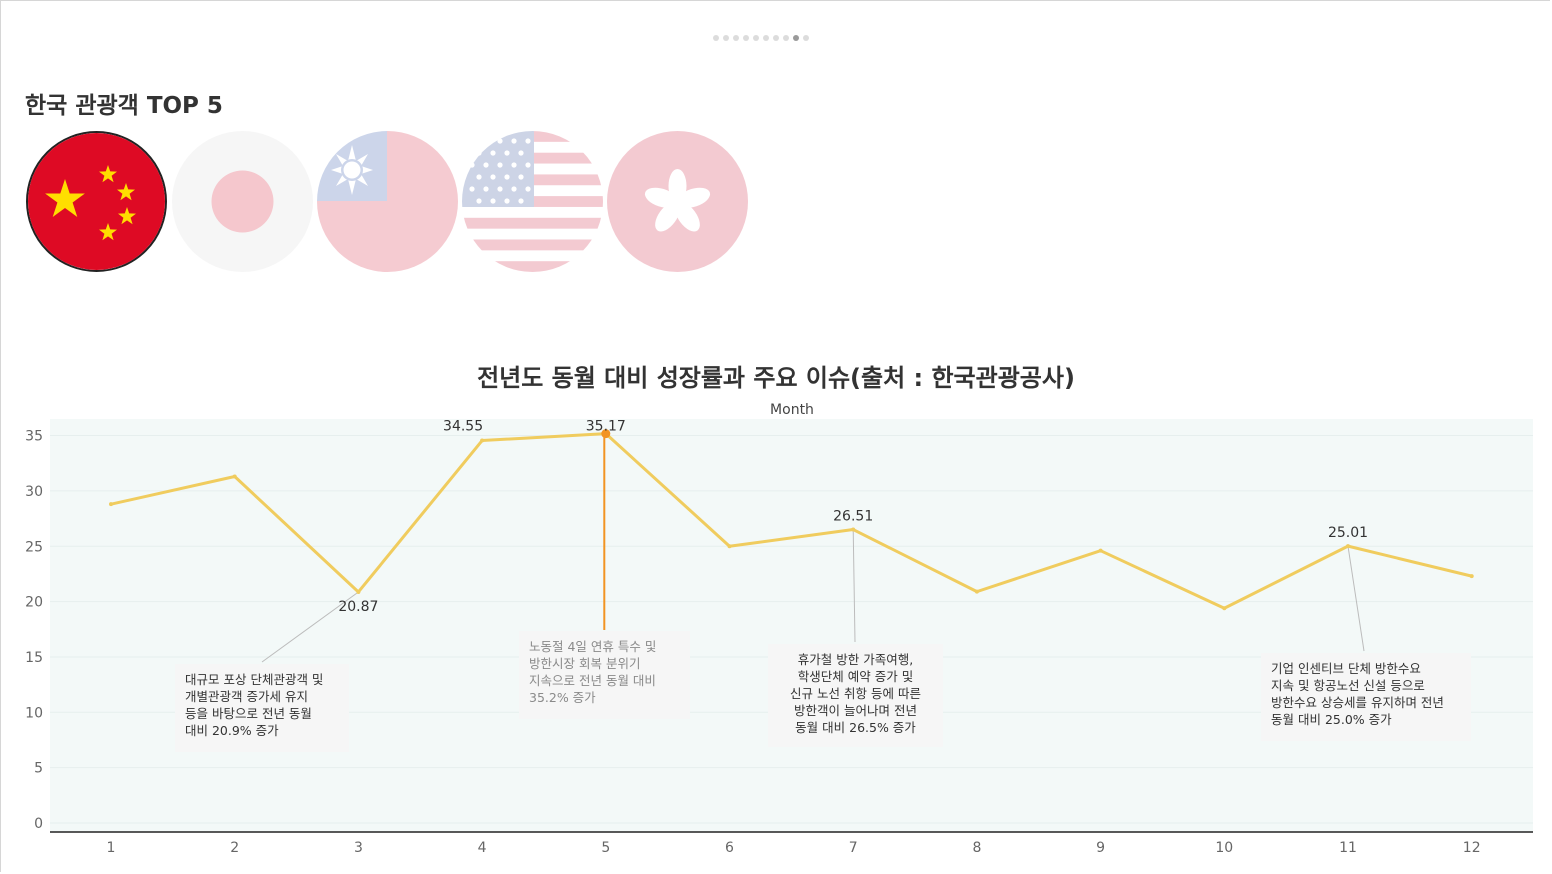 The image size is (1552, 874). I want to click on story-pager, so click(761, 38).